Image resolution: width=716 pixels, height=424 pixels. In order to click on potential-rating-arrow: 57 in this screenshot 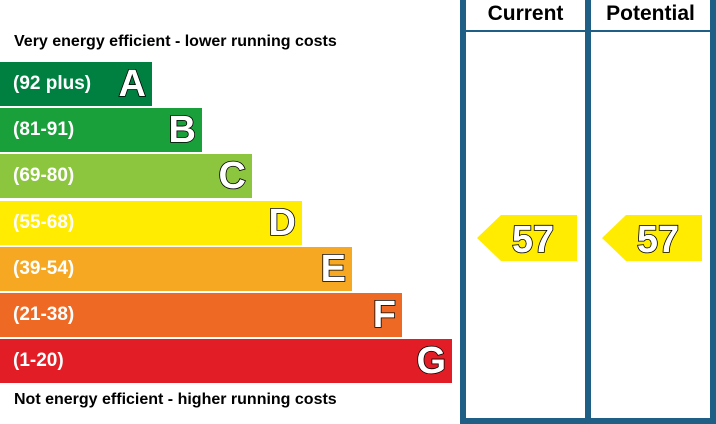, I will do `click(652, 238)`.